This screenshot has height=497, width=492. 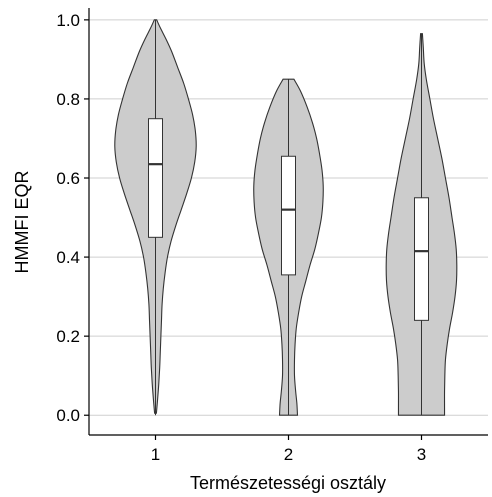 What do you see at coordinates (421, 454) in the screenshot?
I see `x-tick-label: 3` at bounding box center [421, 454].